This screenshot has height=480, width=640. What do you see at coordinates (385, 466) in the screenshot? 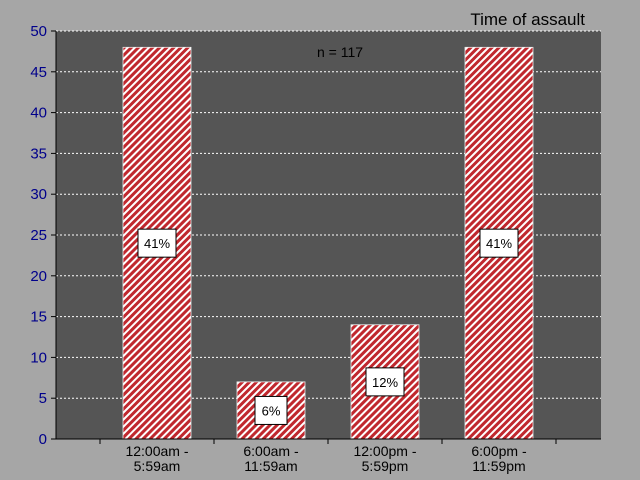
I see `x-tick-label: 5:59pm` at bounding box center [385, 466].